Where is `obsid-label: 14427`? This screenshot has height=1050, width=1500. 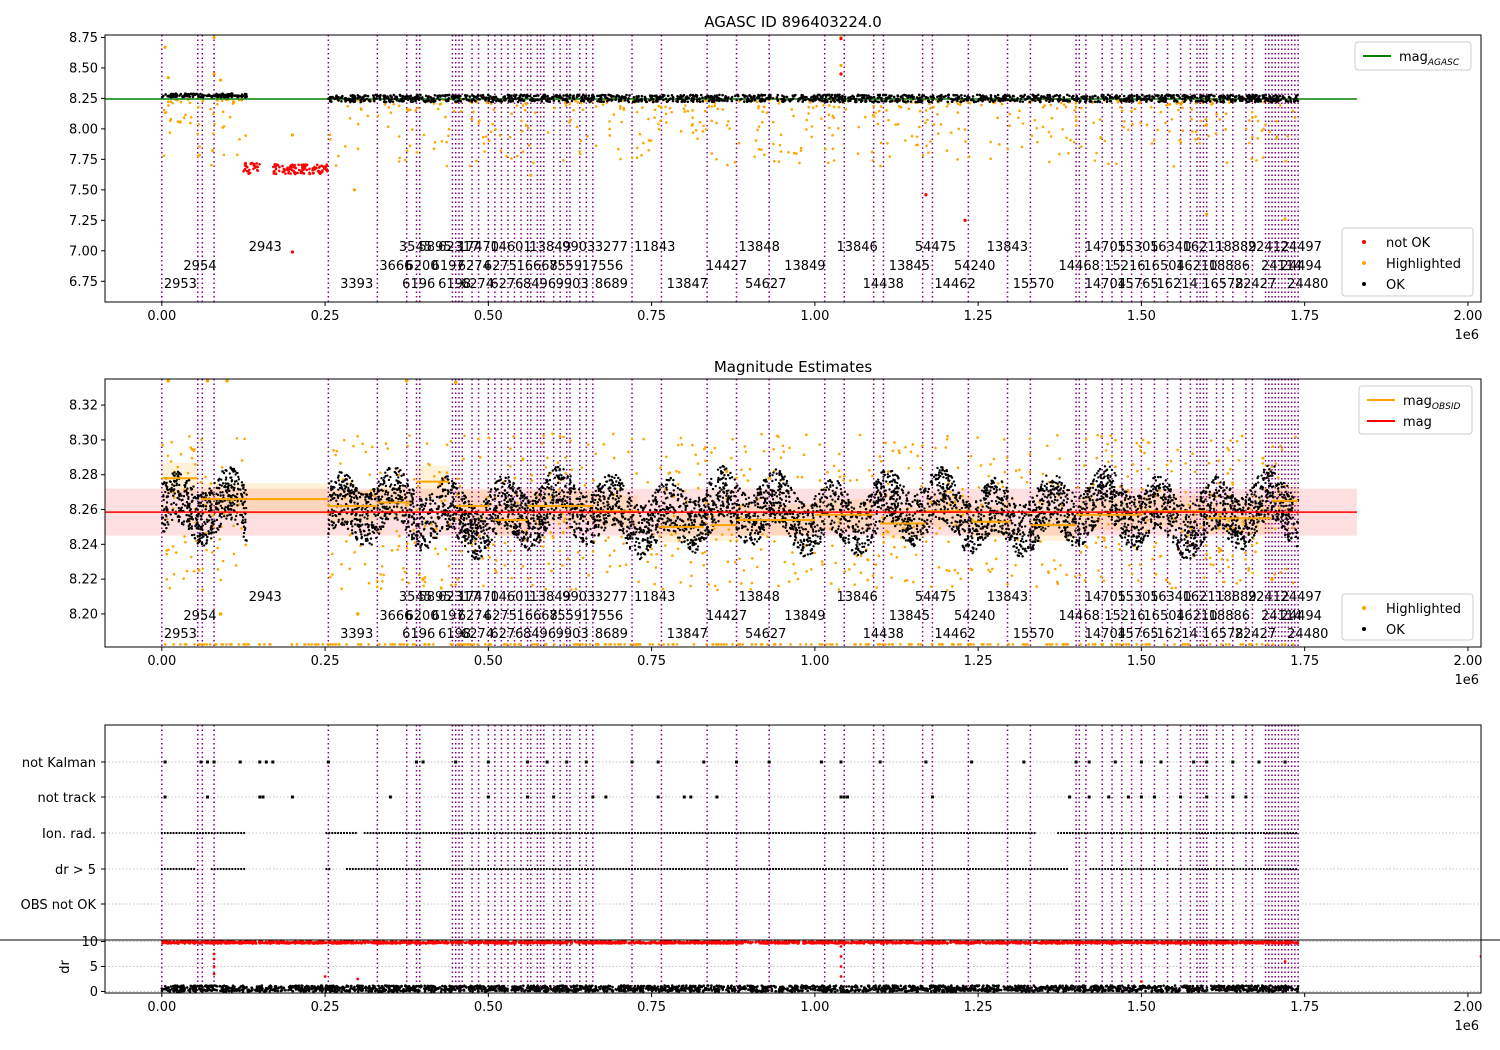 obsid-label: 14427 is located at coordinates (726, 266).